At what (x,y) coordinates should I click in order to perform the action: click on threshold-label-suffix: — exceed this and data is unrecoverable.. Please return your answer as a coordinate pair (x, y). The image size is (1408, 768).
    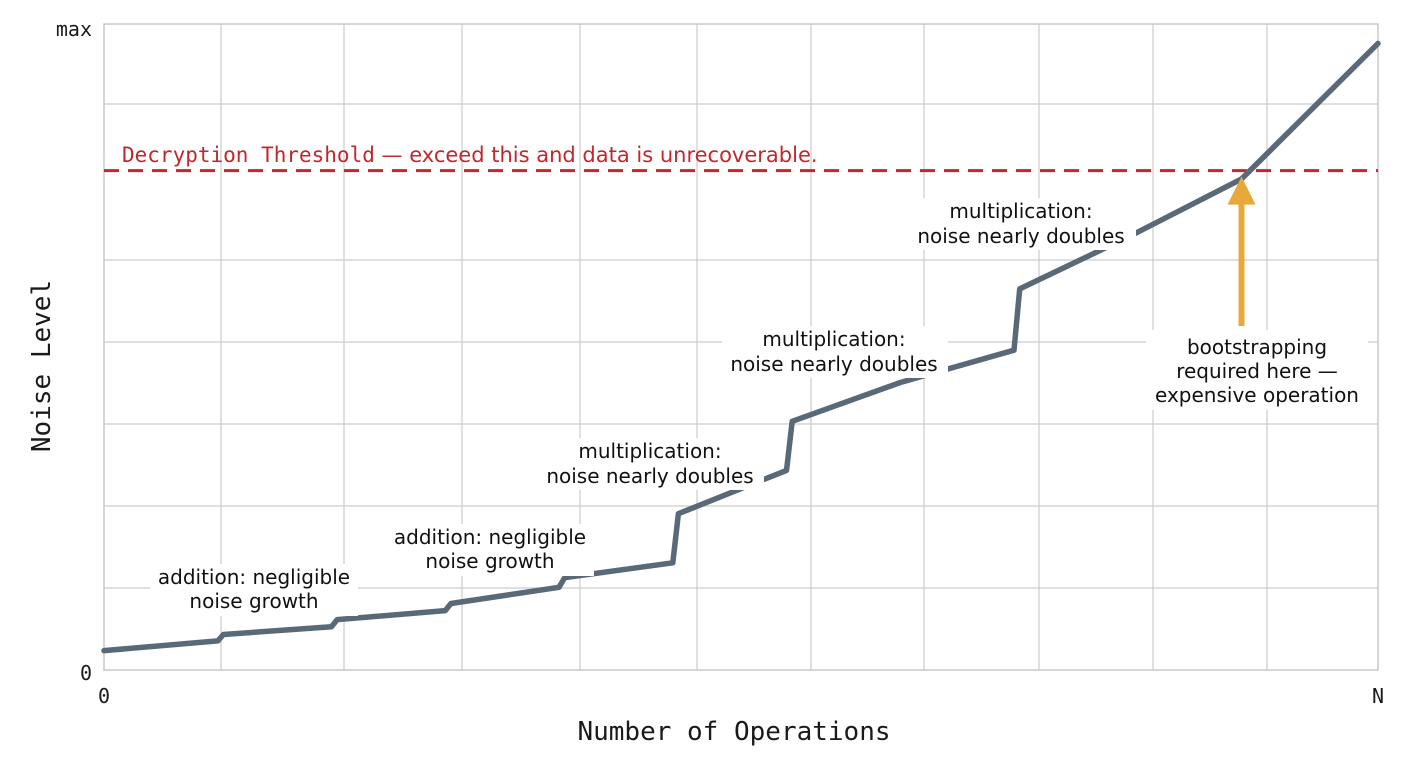
    Looking at the image, I should click on (596, 155).